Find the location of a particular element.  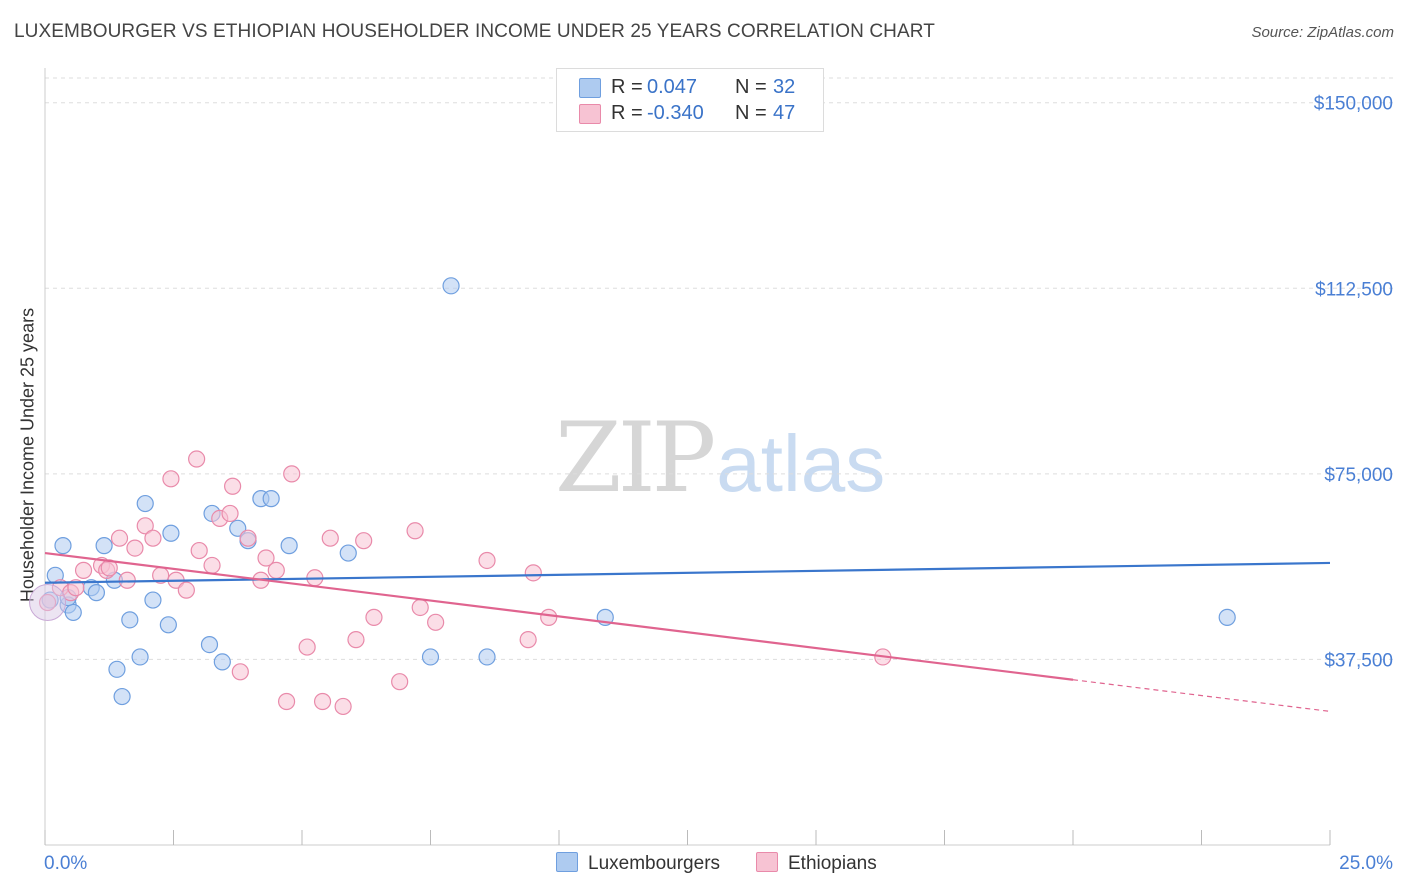

correlation-legend: R = 0.047 N = 32 R = -0.340 N = 47 is located at coordinates (690, 100).